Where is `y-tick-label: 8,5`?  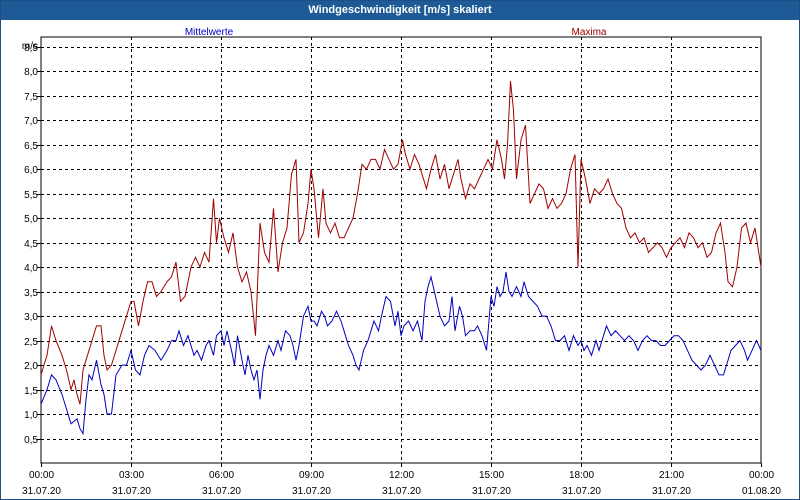
y-tick-label: 8,5 is located at coordinates (31, 48).